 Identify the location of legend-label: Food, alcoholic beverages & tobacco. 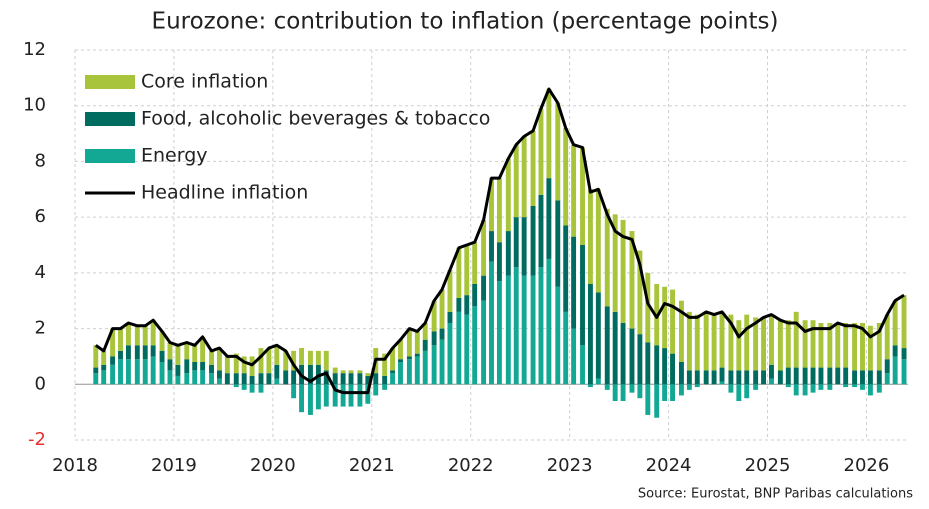
(315, 119).